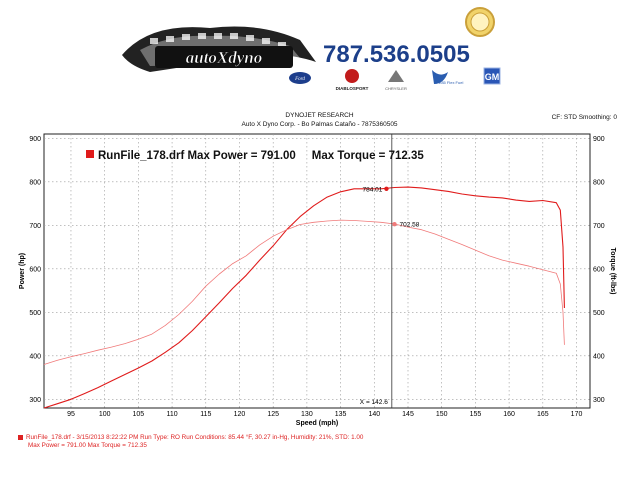  I want to click on diablosport-logo: DIABLOSPORT, so click(352, 80).